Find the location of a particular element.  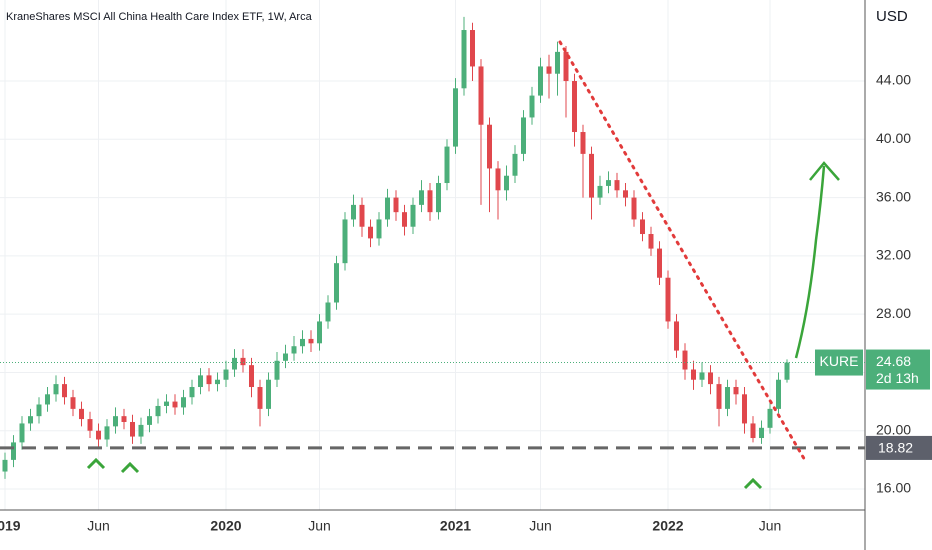

symbol-label: KURE is located at coordinates (839, 361).